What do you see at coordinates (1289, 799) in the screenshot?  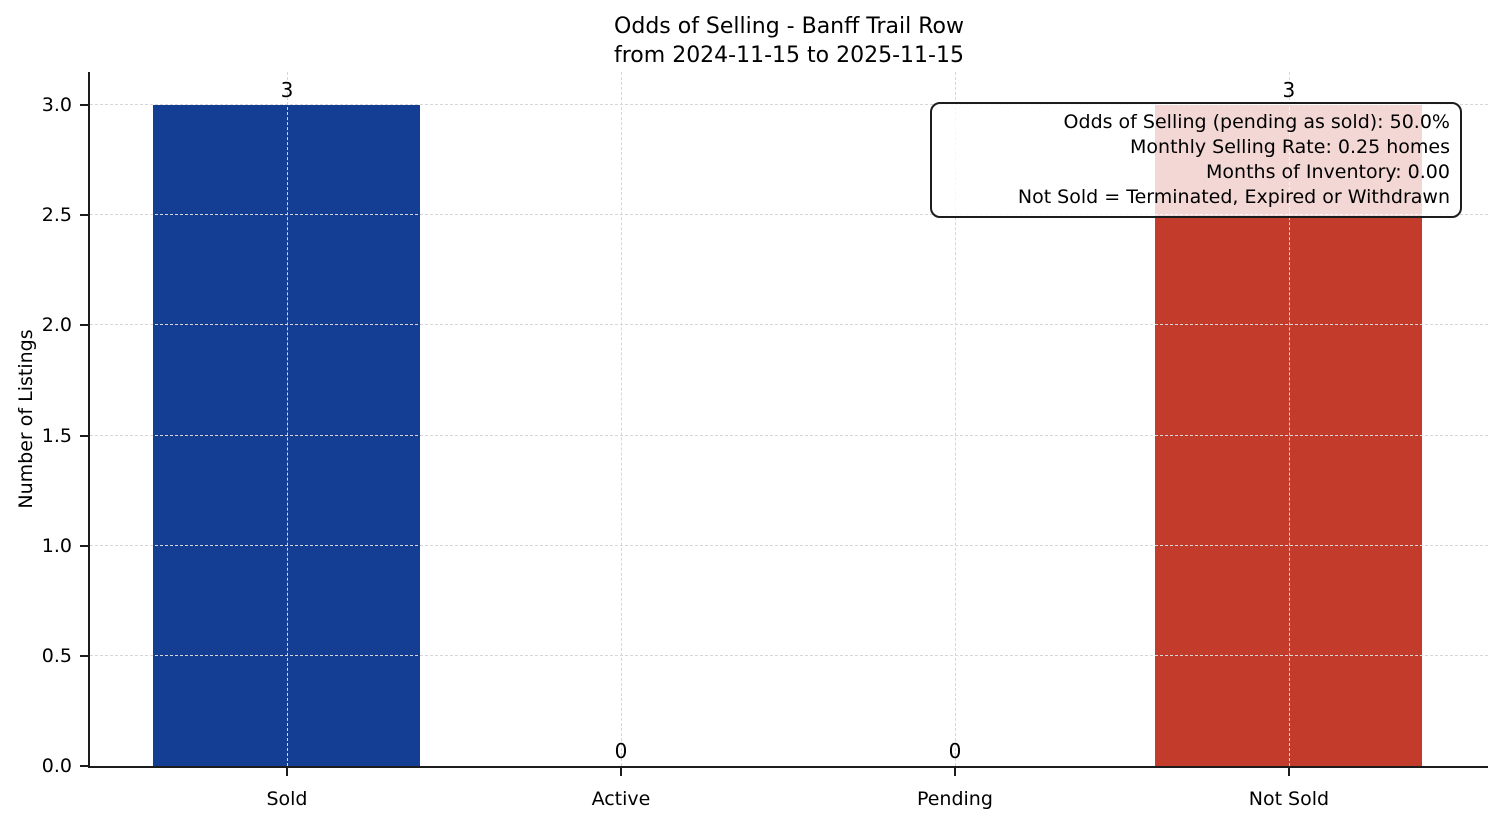 I see `x-tick-label-not-sold: Not Sold` at bounding box center [1289, 799].